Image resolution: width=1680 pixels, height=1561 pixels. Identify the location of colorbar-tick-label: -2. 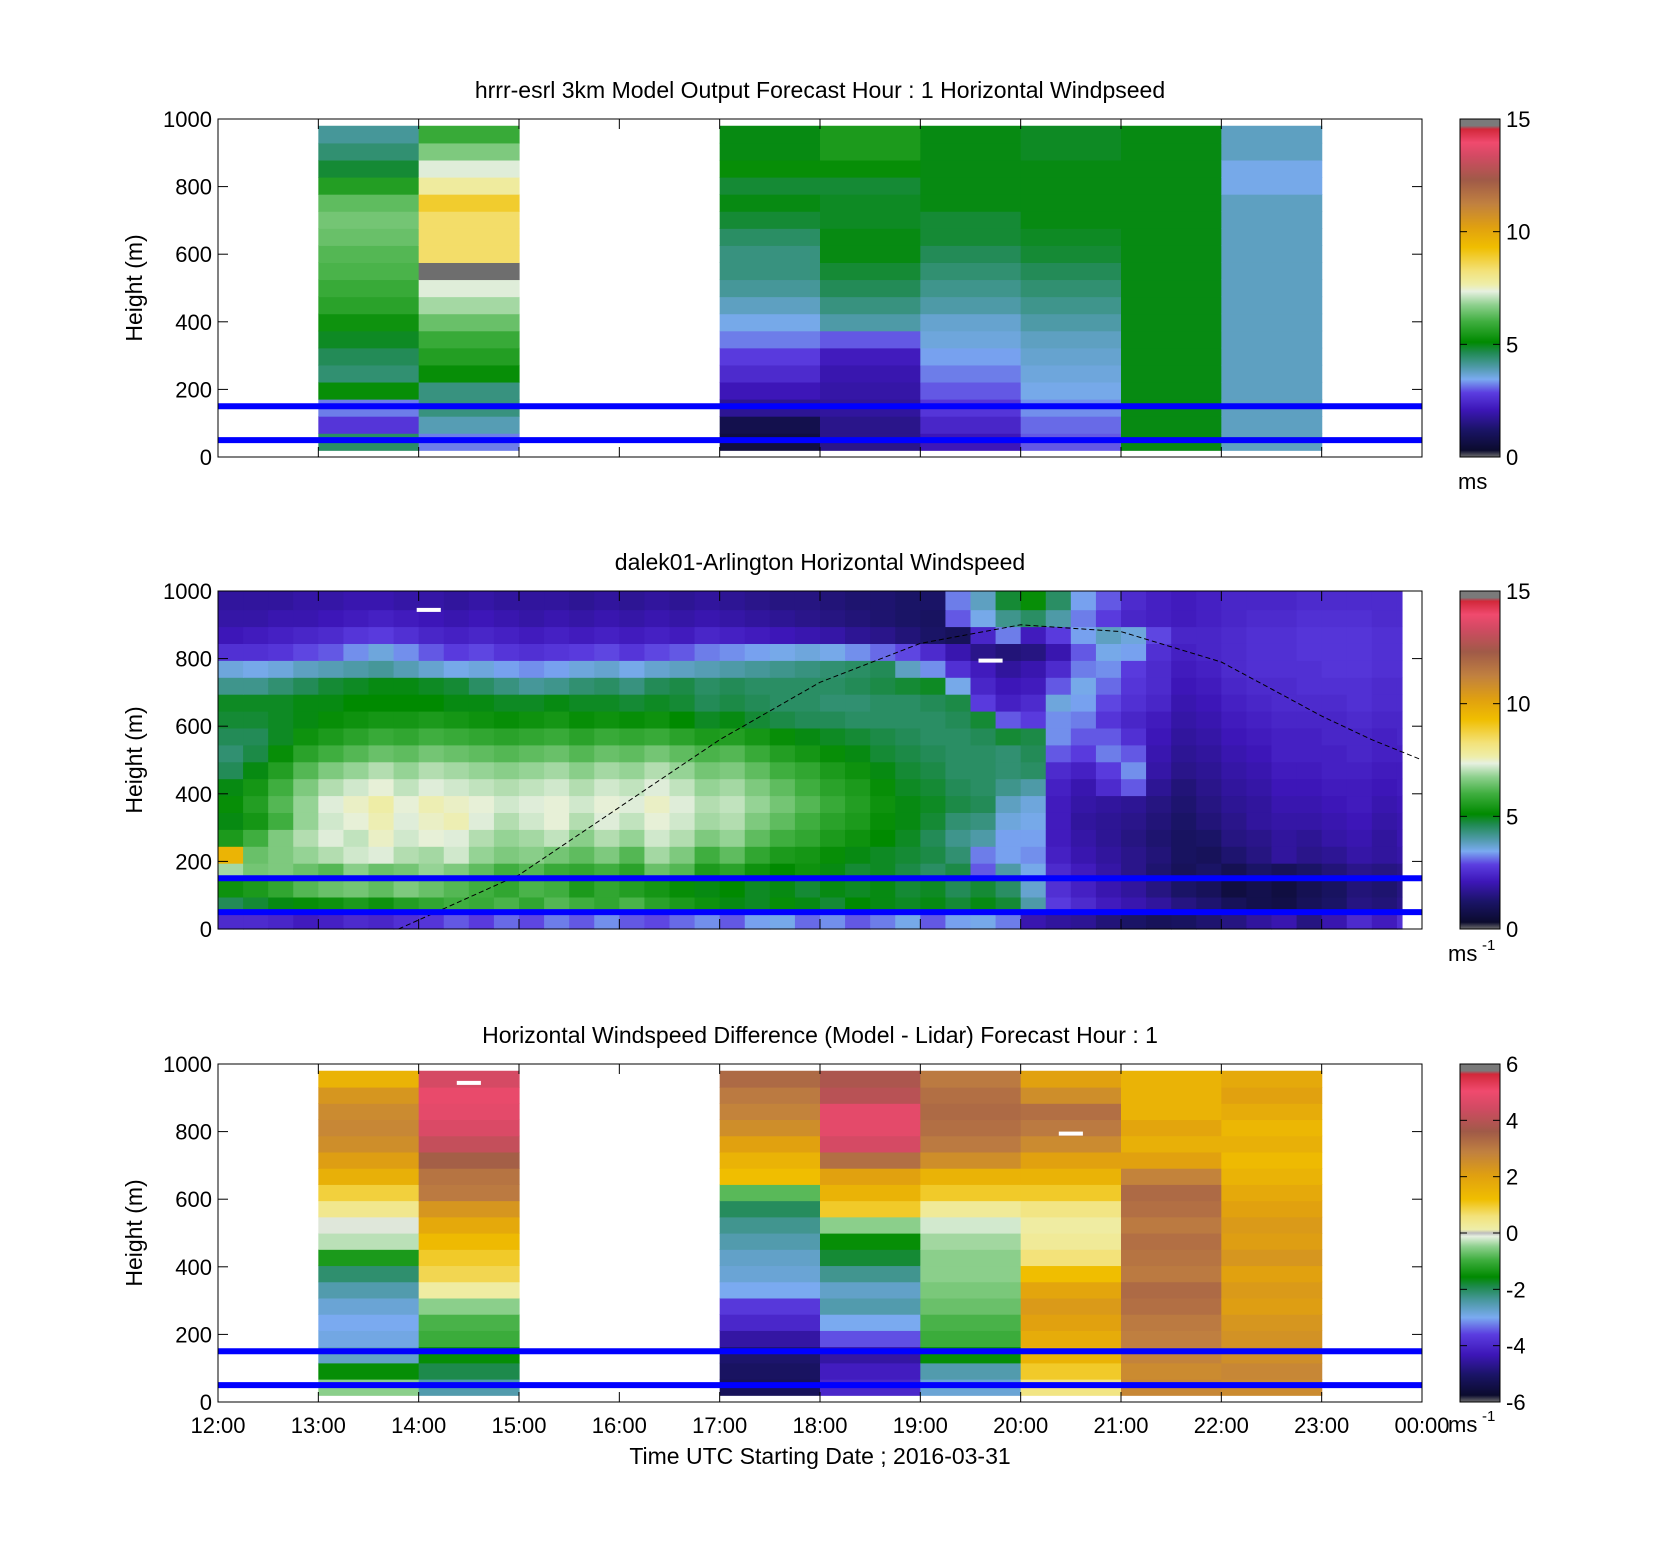
(1516, 1289).